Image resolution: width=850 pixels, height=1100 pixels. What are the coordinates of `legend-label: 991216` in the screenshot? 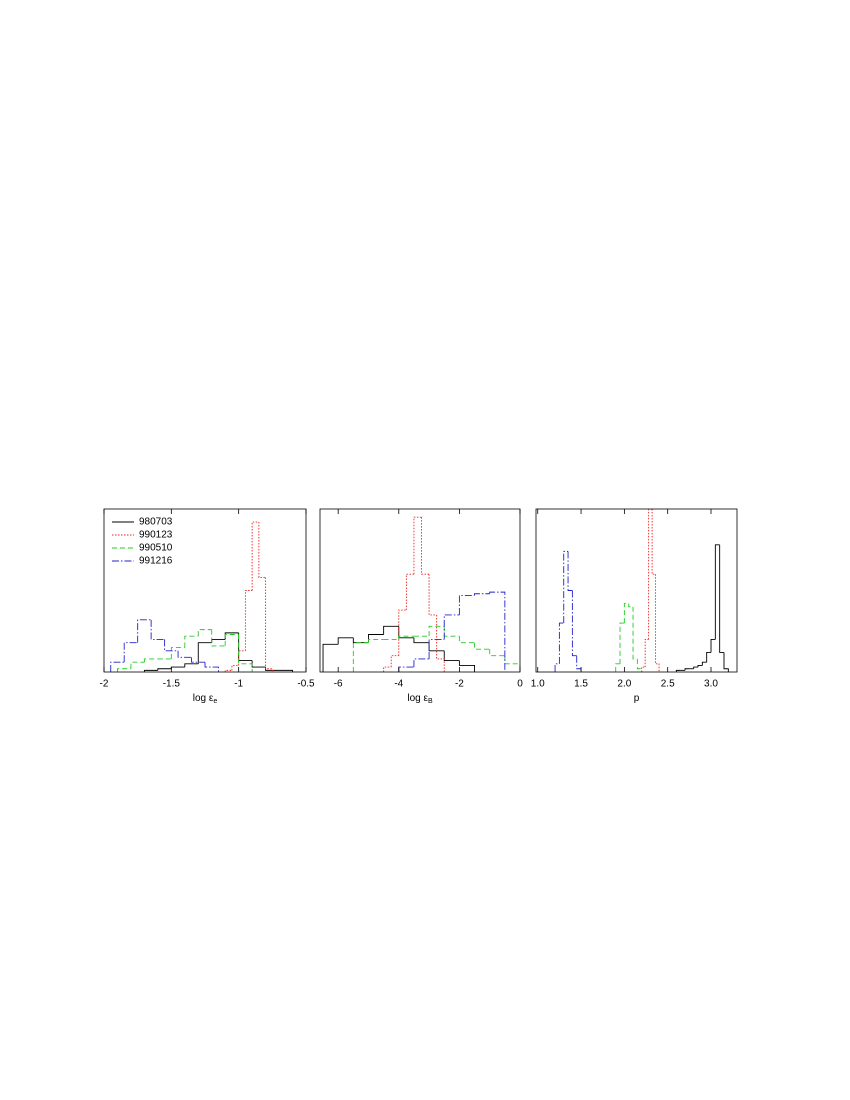 It's located at (156, 561).